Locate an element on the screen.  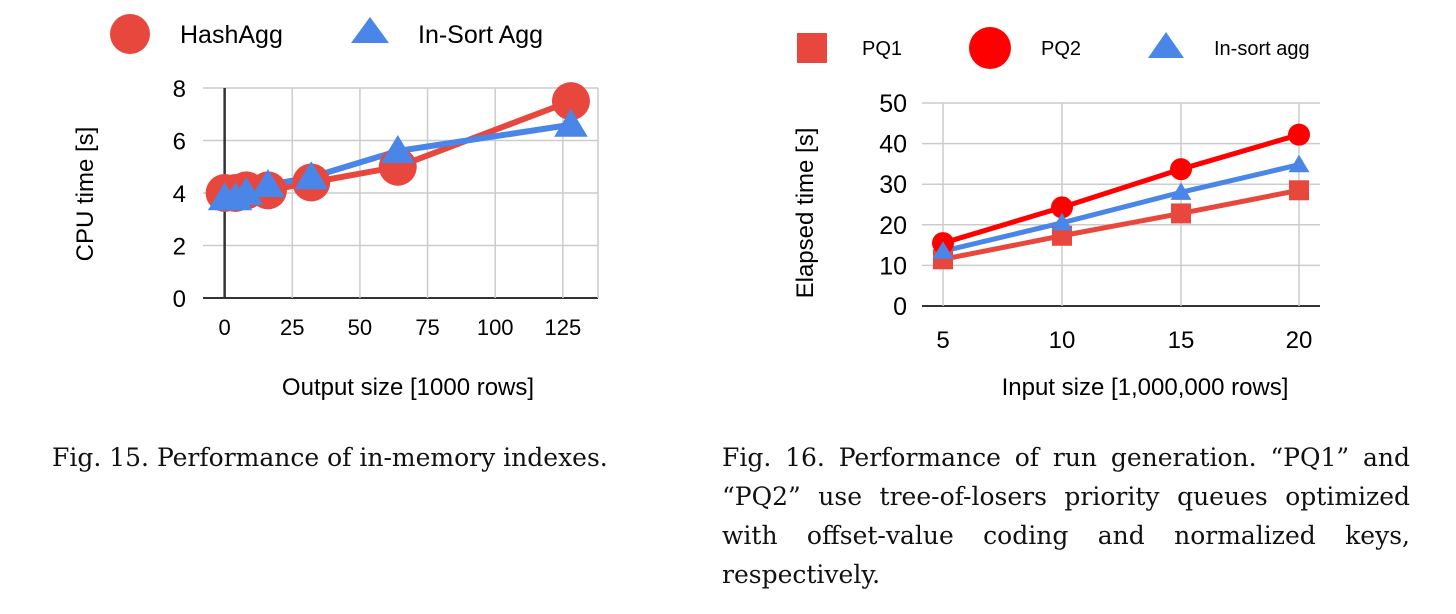
chart2-y-tick-label: 30 is located at coordinates (893, 185).